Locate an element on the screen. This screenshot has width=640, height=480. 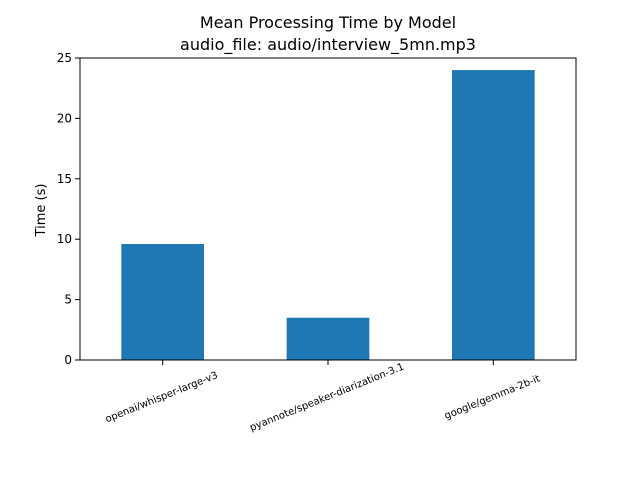
y-axis-label: Time (s) is located at coordinates (41, 211).